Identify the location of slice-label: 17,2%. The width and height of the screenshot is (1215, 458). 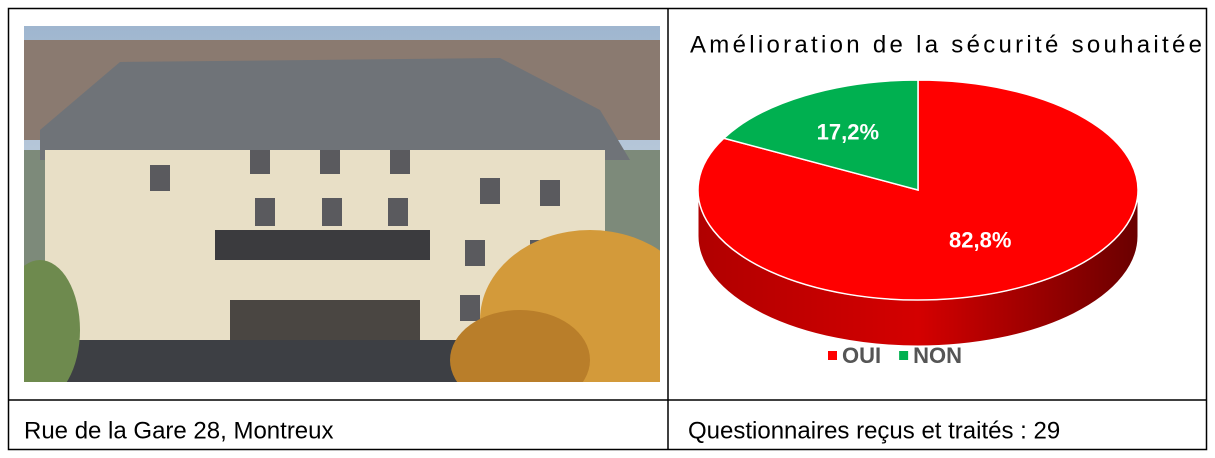
(848, 131).